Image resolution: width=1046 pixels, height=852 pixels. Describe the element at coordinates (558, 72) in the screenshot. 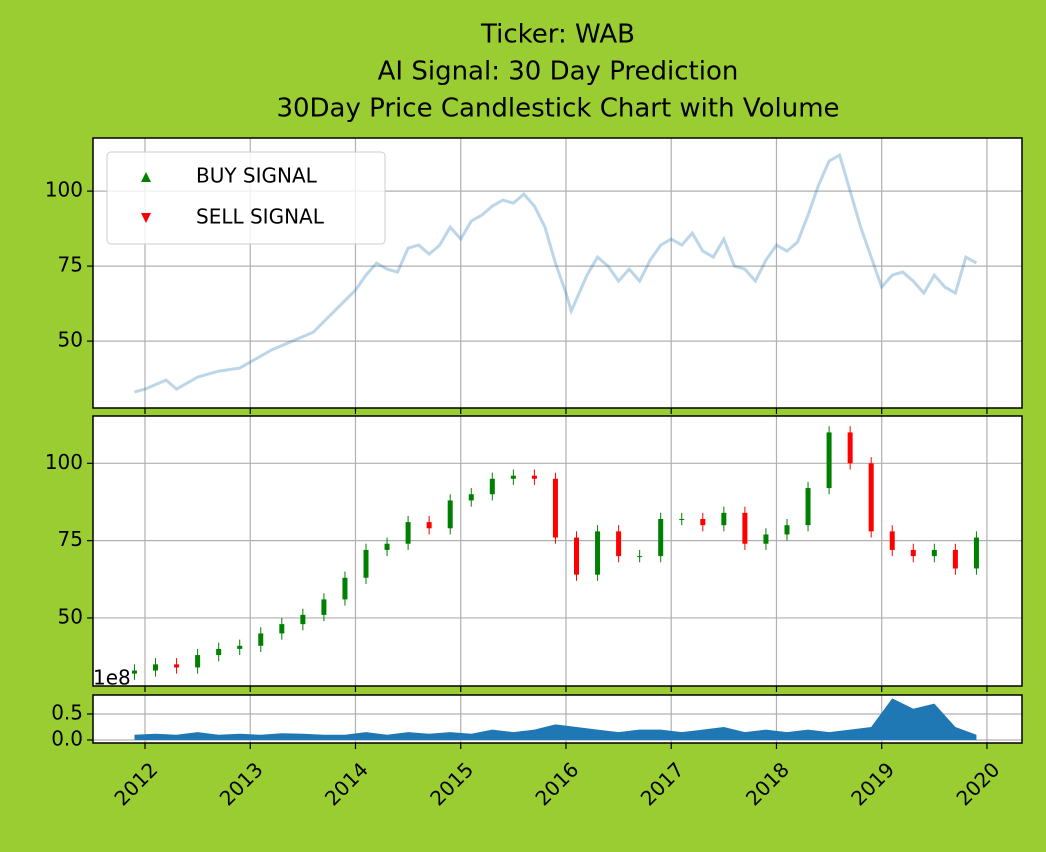

I see `title-line: AI Signal: 30 Day Prediction` at that location.